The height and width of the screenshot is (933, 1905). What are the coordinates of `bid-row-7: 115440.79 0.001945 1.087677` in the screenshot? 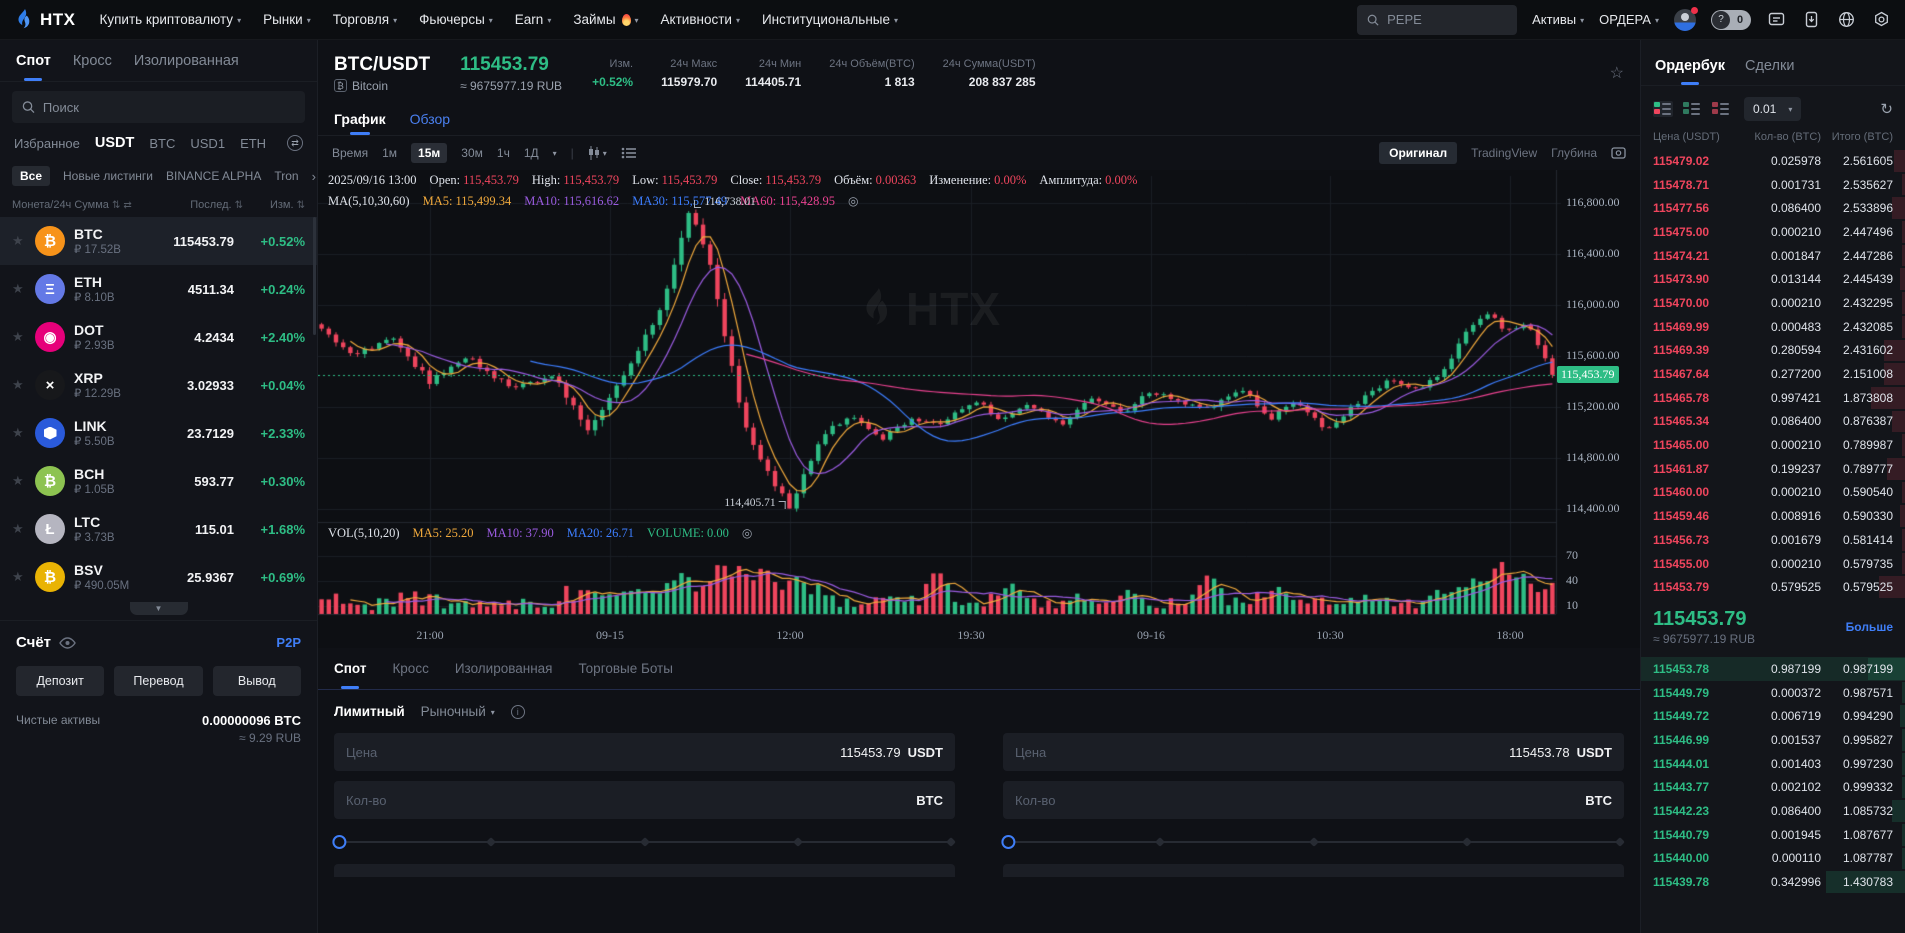 It's located at (1773, 835).